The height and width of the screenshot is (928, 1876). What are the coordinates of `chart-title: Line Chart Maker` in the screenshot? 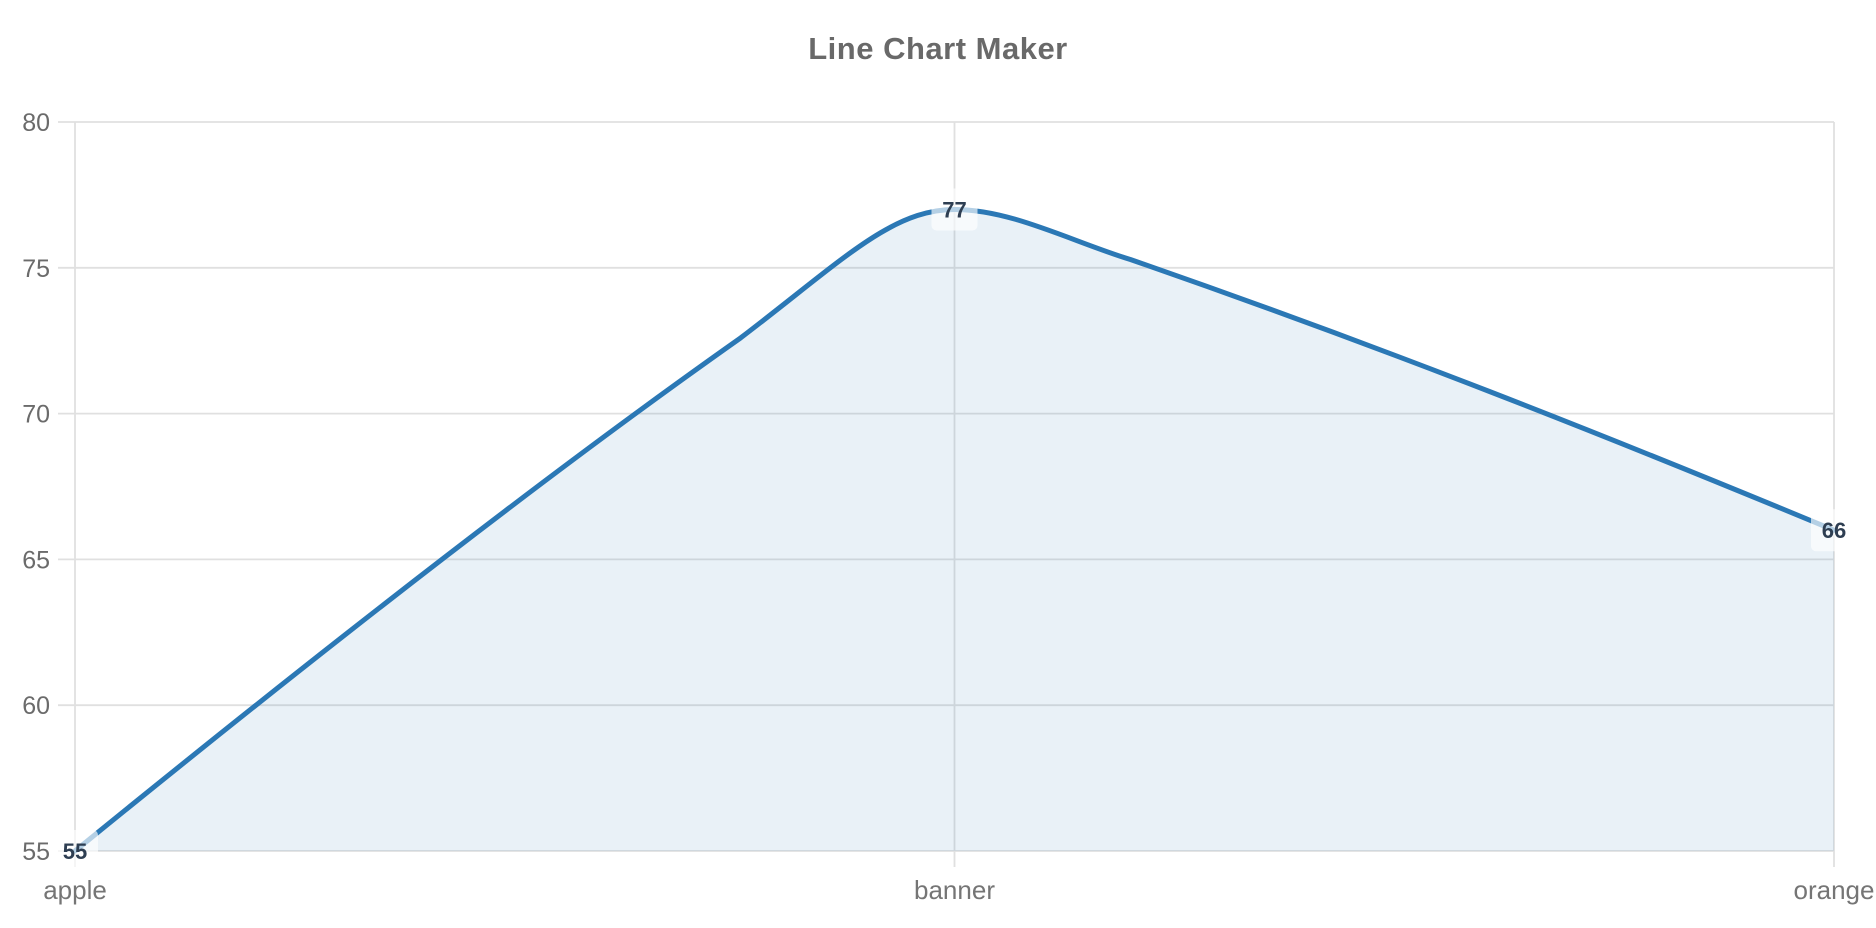 It's located at (938, 48).